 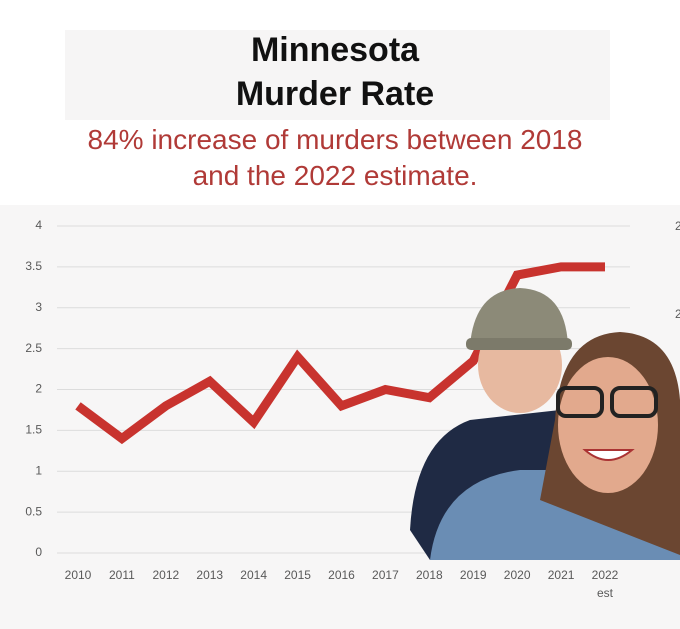 I want to click on title-panel, so click(x=337, y=75).